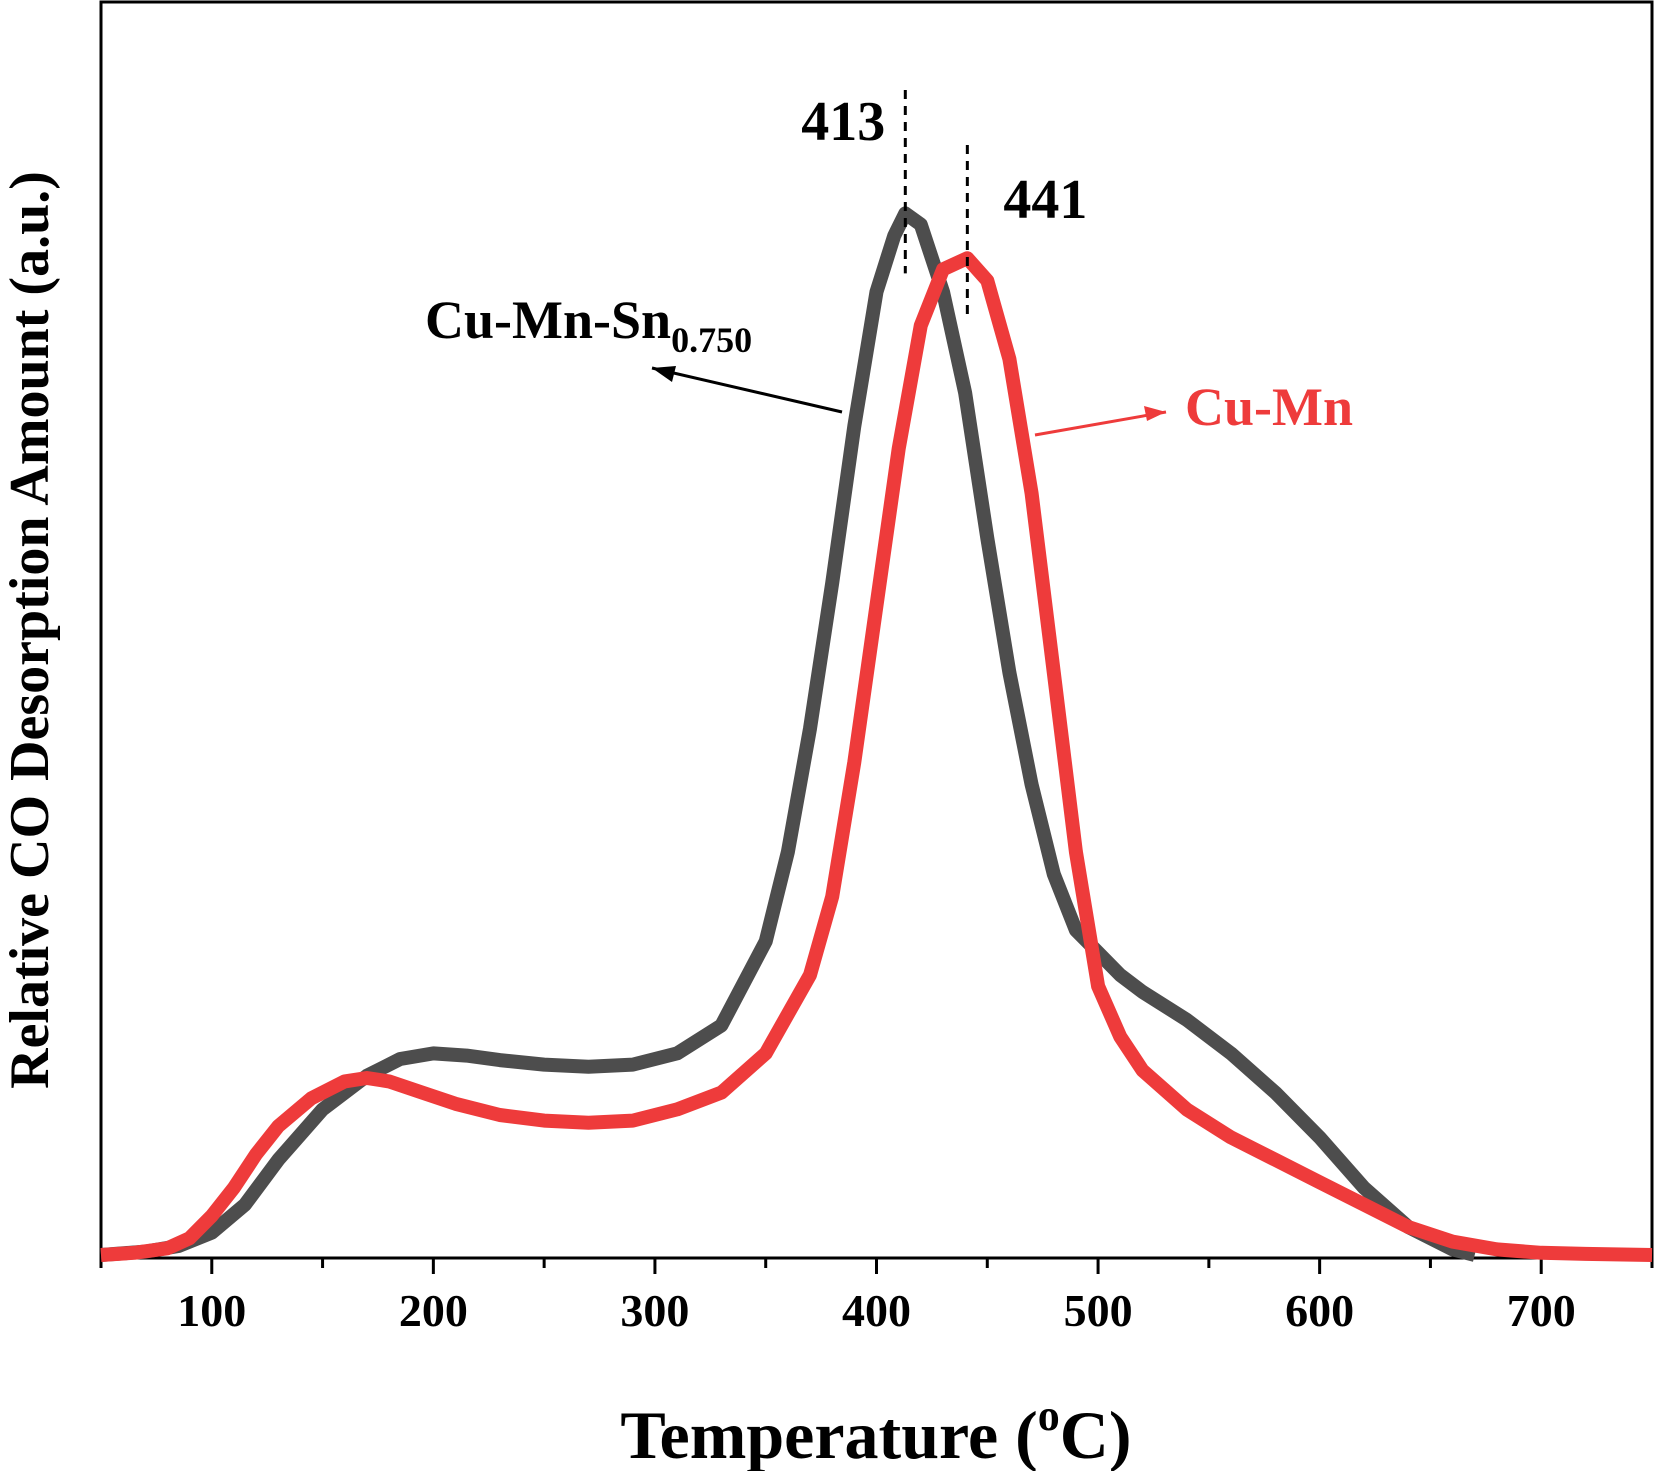 The height and width of the screenshot is (1471, 1654). I want to click on pointer-arrow-cu-mn-sn, so click(747, 390).